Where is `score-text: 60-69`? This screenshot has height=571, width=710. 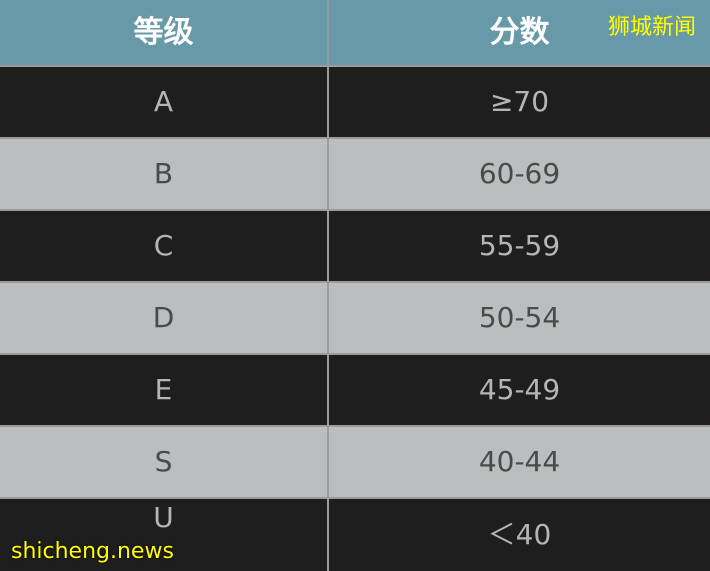
score-text: 60-69 is located at coordinates (519, 173).